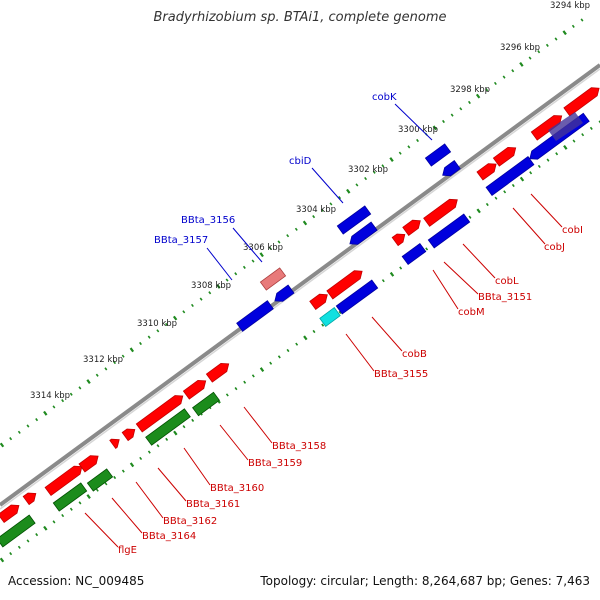 The width and height of the screenshot is (600, 600). Describe the element at coordinates (190, 521) in the screenshot. I see `gene-label: BBta_3162` at that location.